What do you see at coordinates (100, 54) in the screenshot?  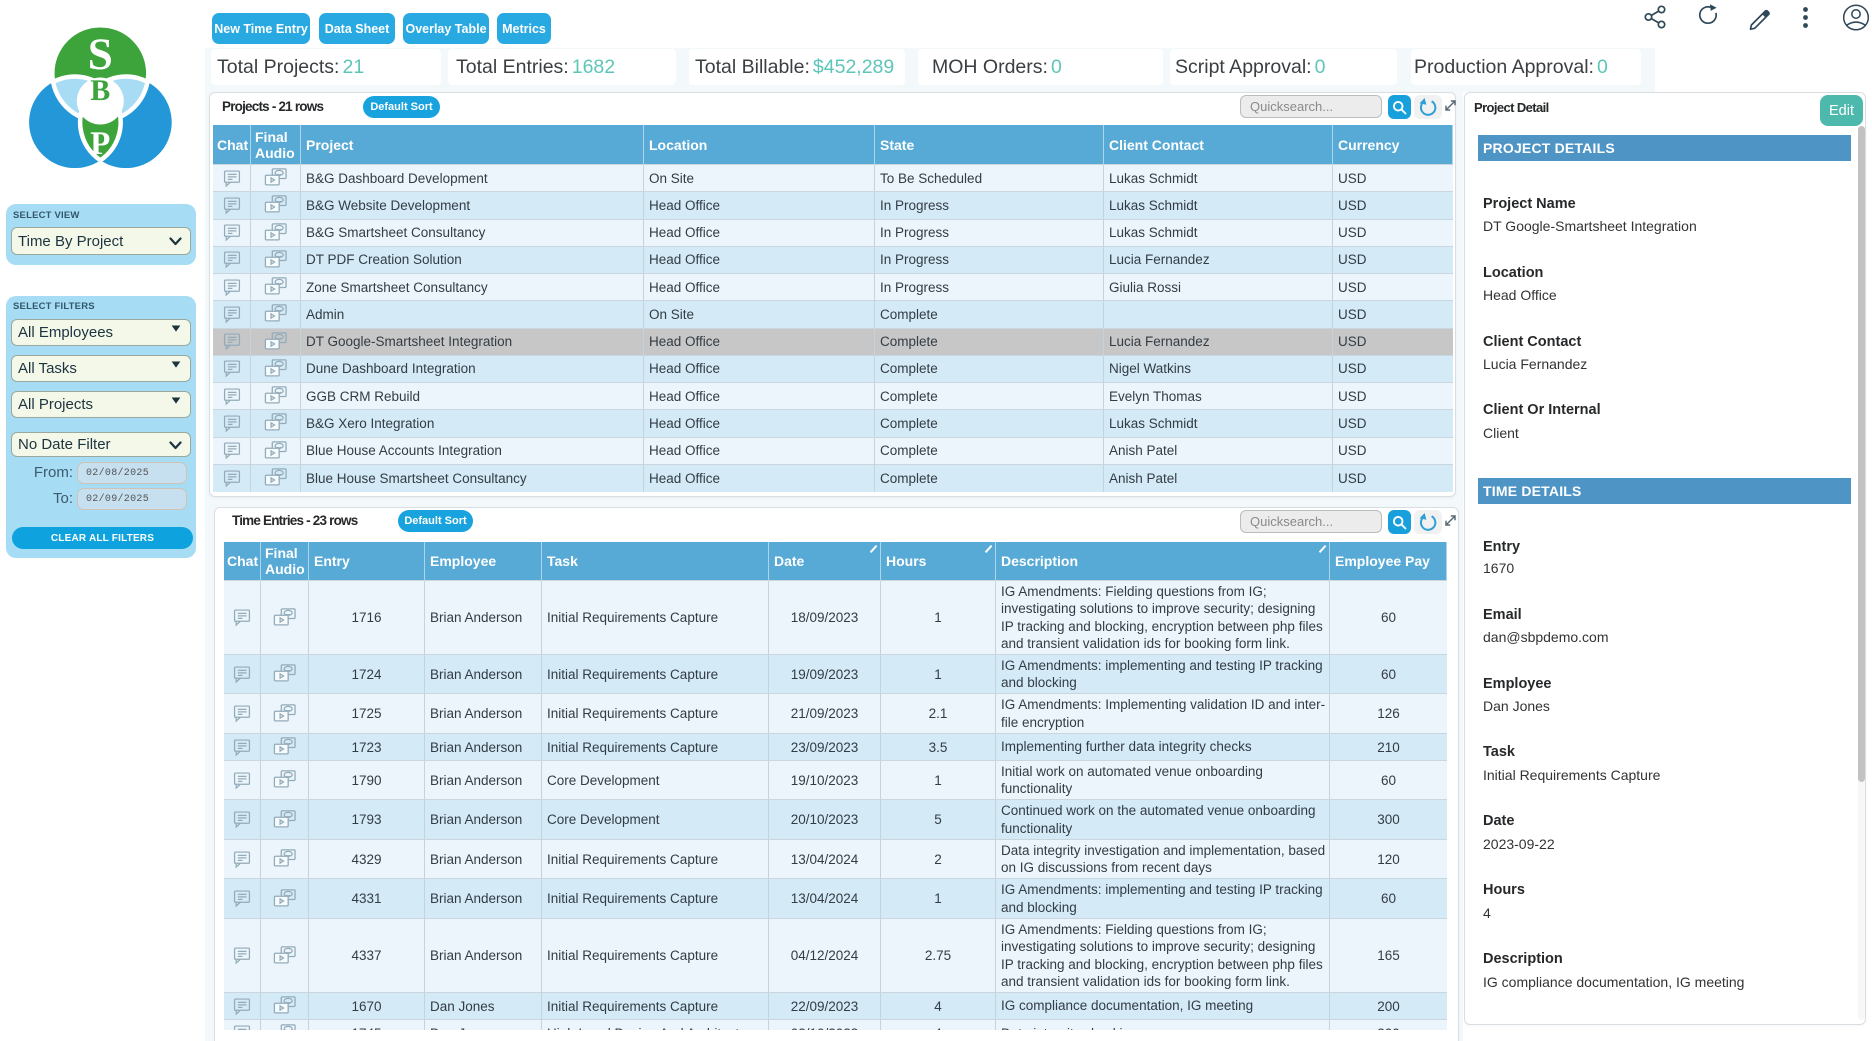 I see `svg-text: S` at bounding box center [100, 54].